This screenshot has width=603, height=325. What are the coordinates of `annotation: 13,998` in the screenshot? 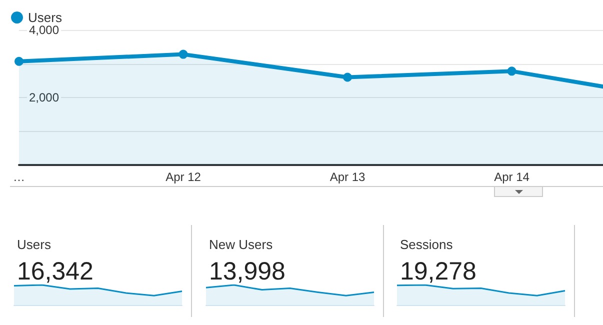 It's located at (246, 272).